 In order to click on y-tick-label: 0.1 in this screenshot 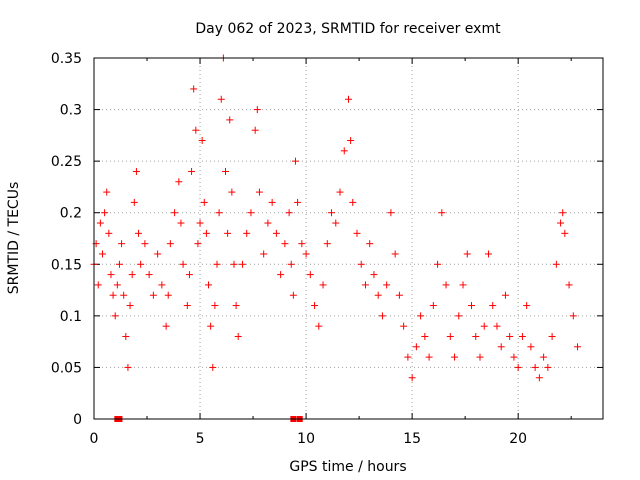, I will do `click(71, 317)`.